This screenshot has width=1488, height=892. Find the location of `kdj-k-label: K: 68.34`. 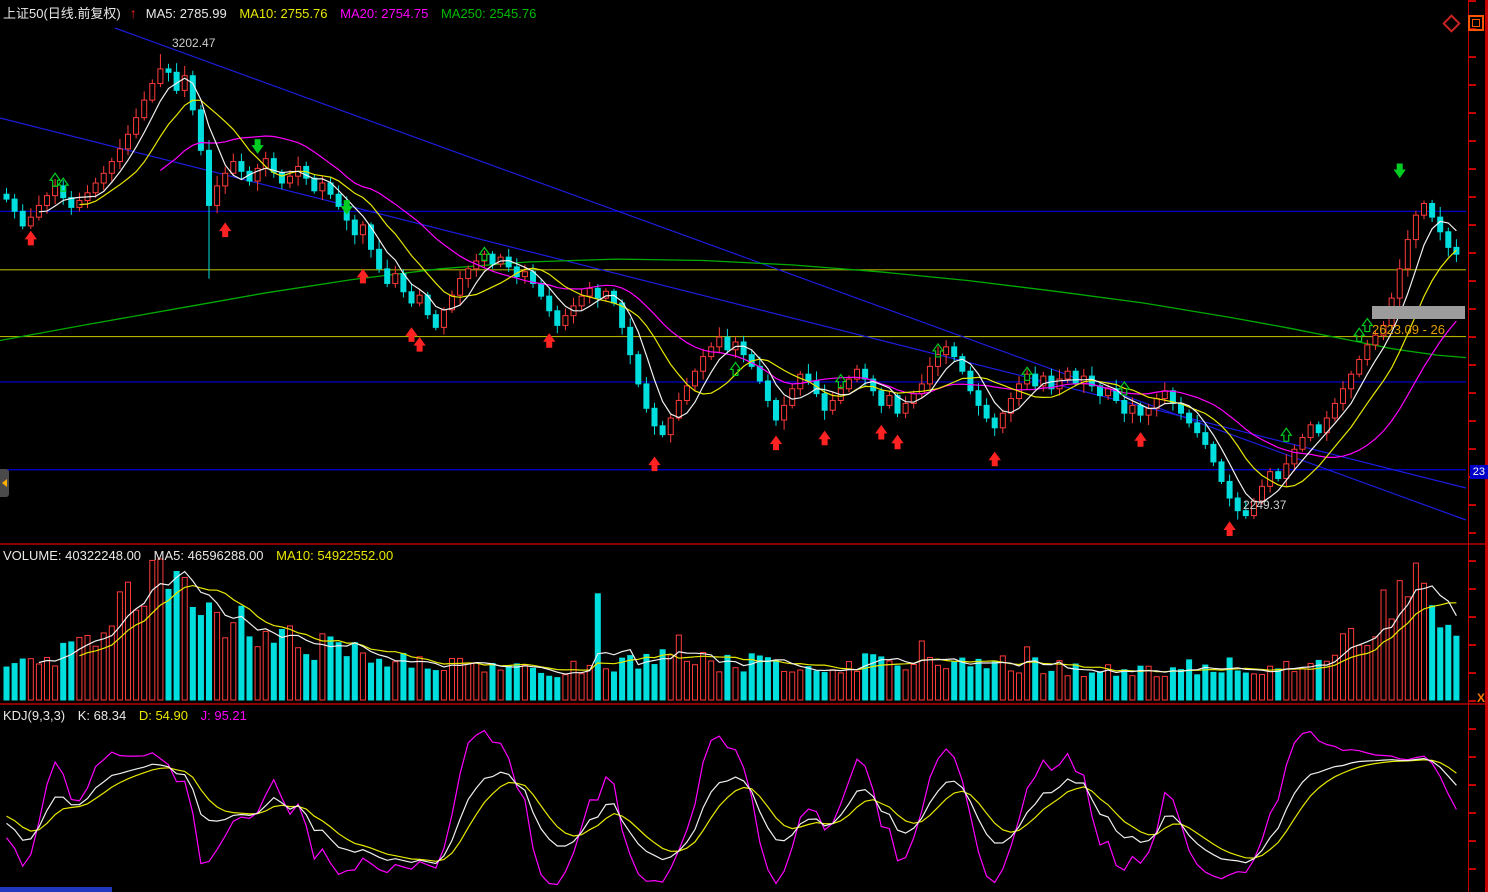

kdj-k-label: K: 68.34 is located at coordinates (102, 715).